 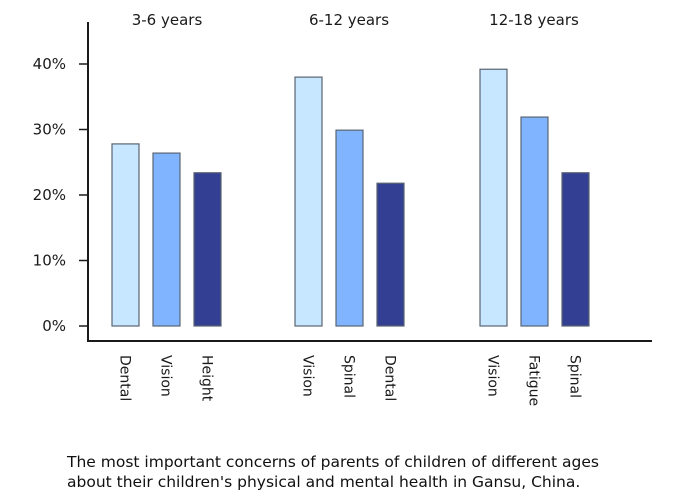 What do you see at coordinates (534, 380) in the screenshot?
I see `category-label: Fatigue` at bounding box center [534, 380].